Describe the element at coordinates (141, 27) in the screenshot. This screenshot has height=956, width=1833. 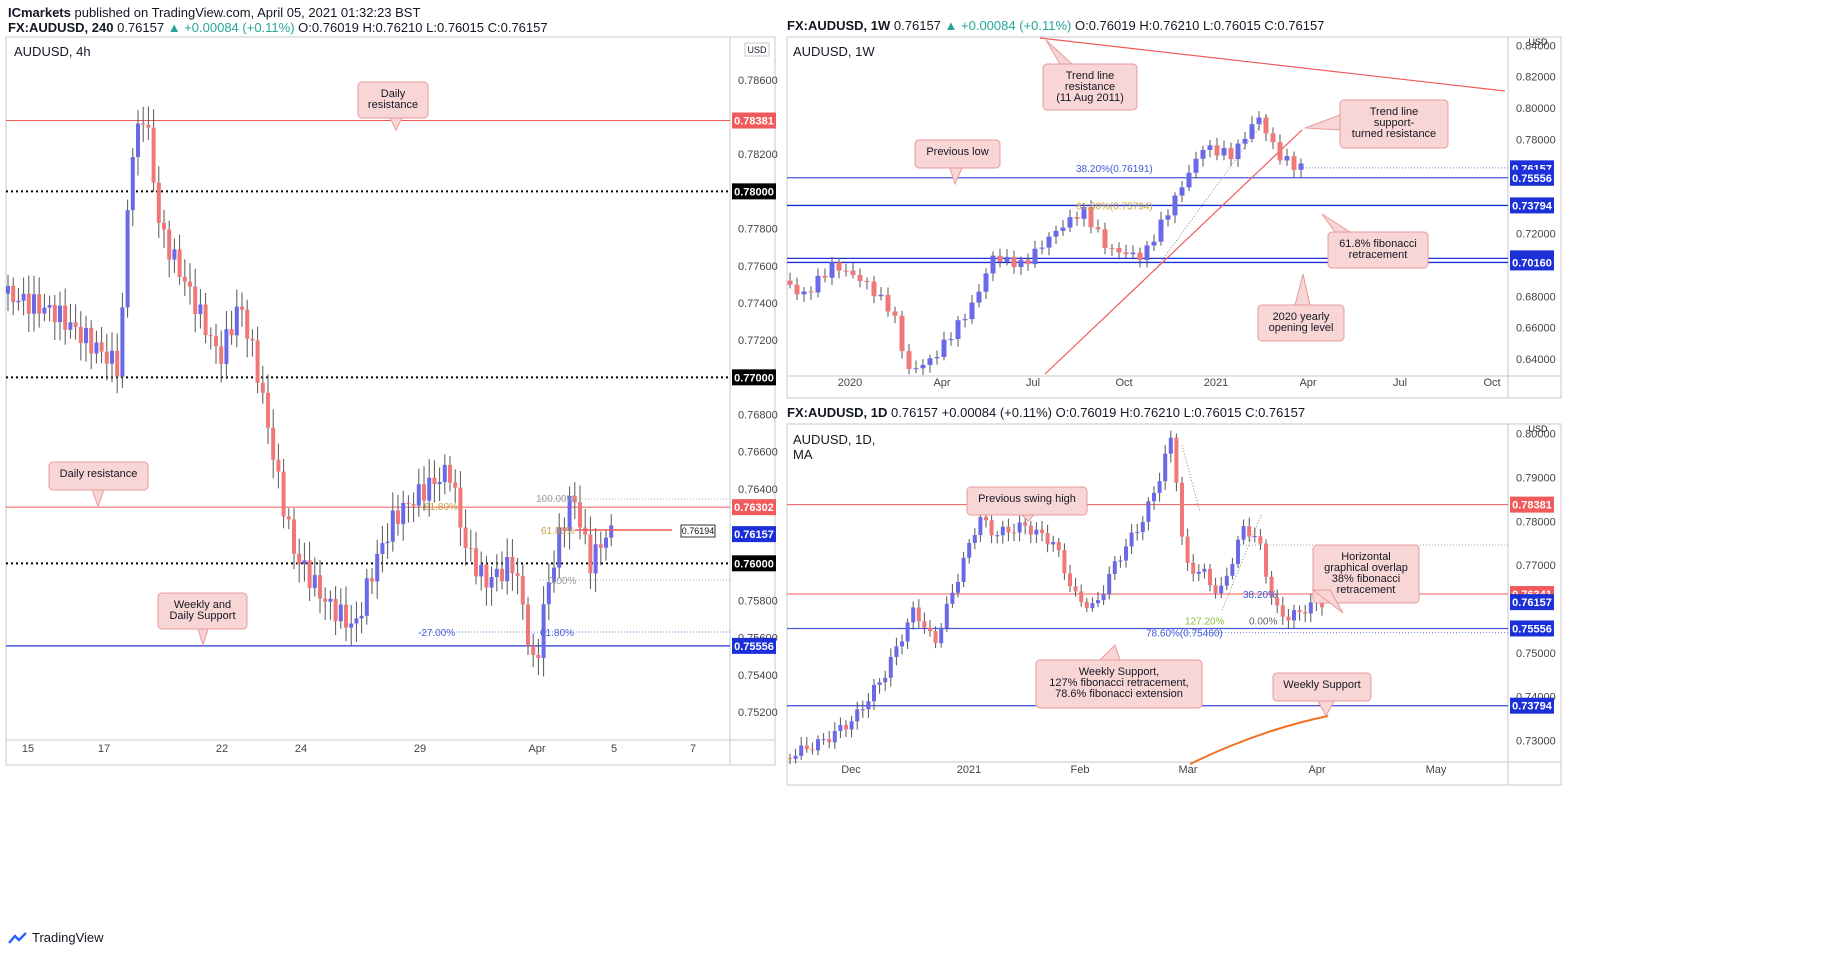
I see `left-close: 0.76157` at that location.